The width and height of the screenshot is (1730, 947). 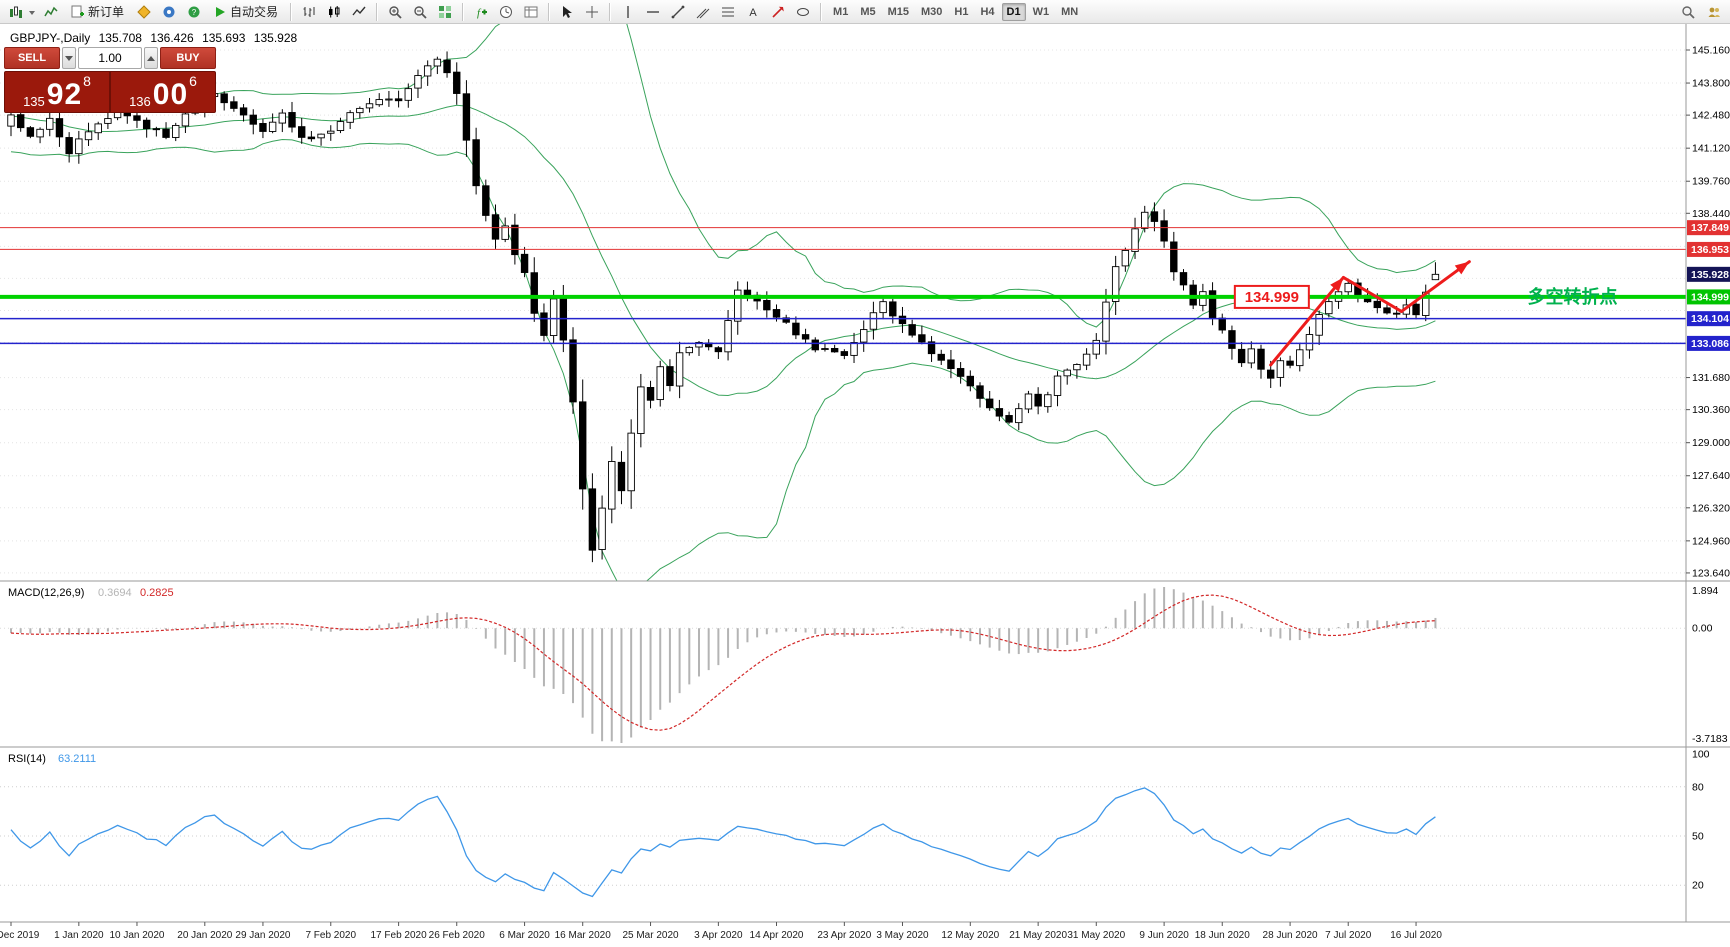 What do you see at coordinates (254, 12) in the screenshot?
I see `autotrade-label: 自动交易` at bounding box center [254, 12].